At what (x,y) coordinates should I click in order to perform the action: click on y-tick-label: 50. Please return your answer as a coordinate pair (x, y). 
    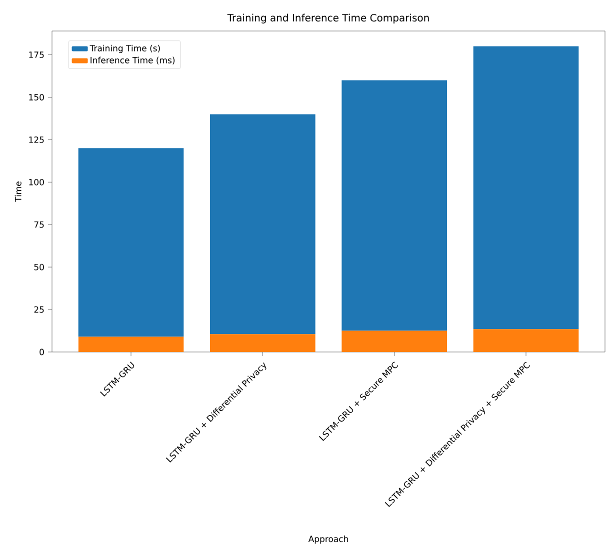
    Looking at the image, I should click on (39, 267).